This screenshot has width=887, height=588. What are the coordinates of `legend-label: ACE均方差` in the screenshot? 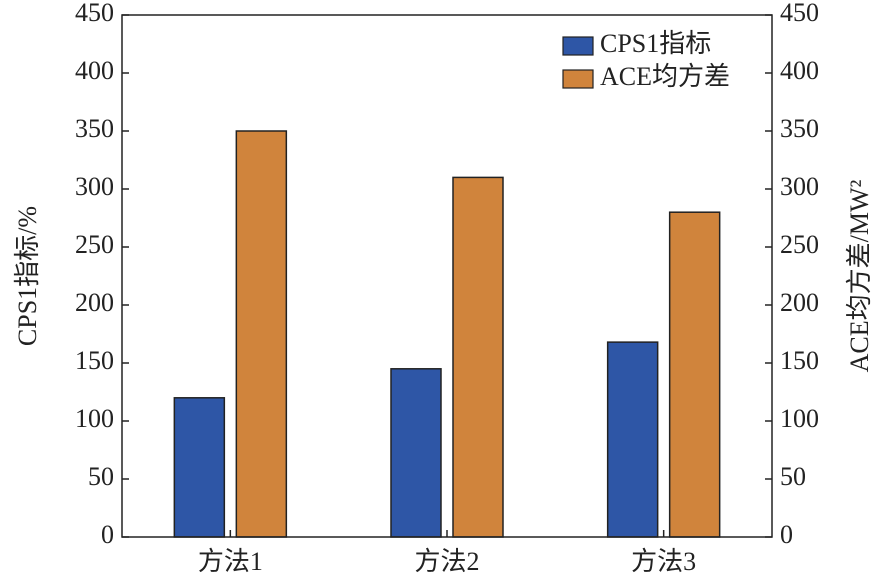 It's located at (665, 76).